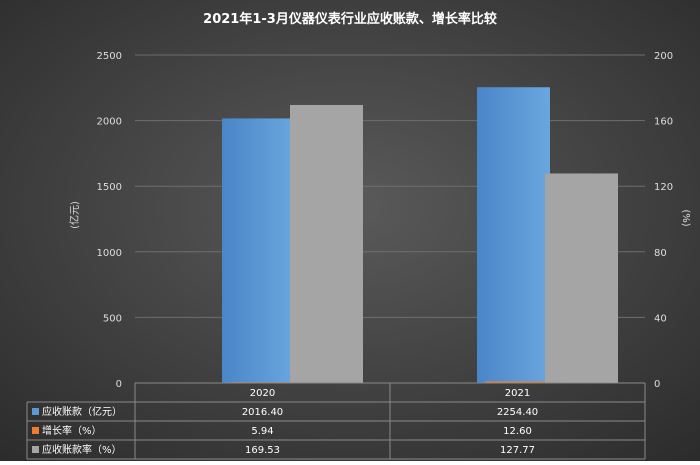 This screenshot has height=465, width=700. Describe the element at coordinates (109, 253) in the screenshot. I see `y-tick-left: 1000` at that location.